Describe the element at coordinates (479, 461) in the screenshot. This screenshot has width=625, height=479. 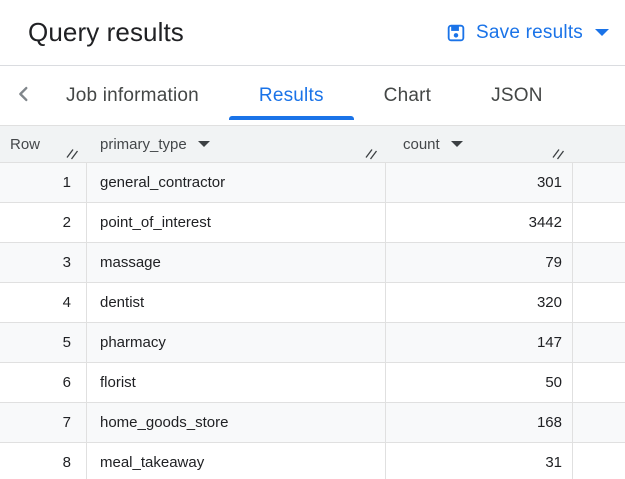
I see `cell-count: 31` at that location.